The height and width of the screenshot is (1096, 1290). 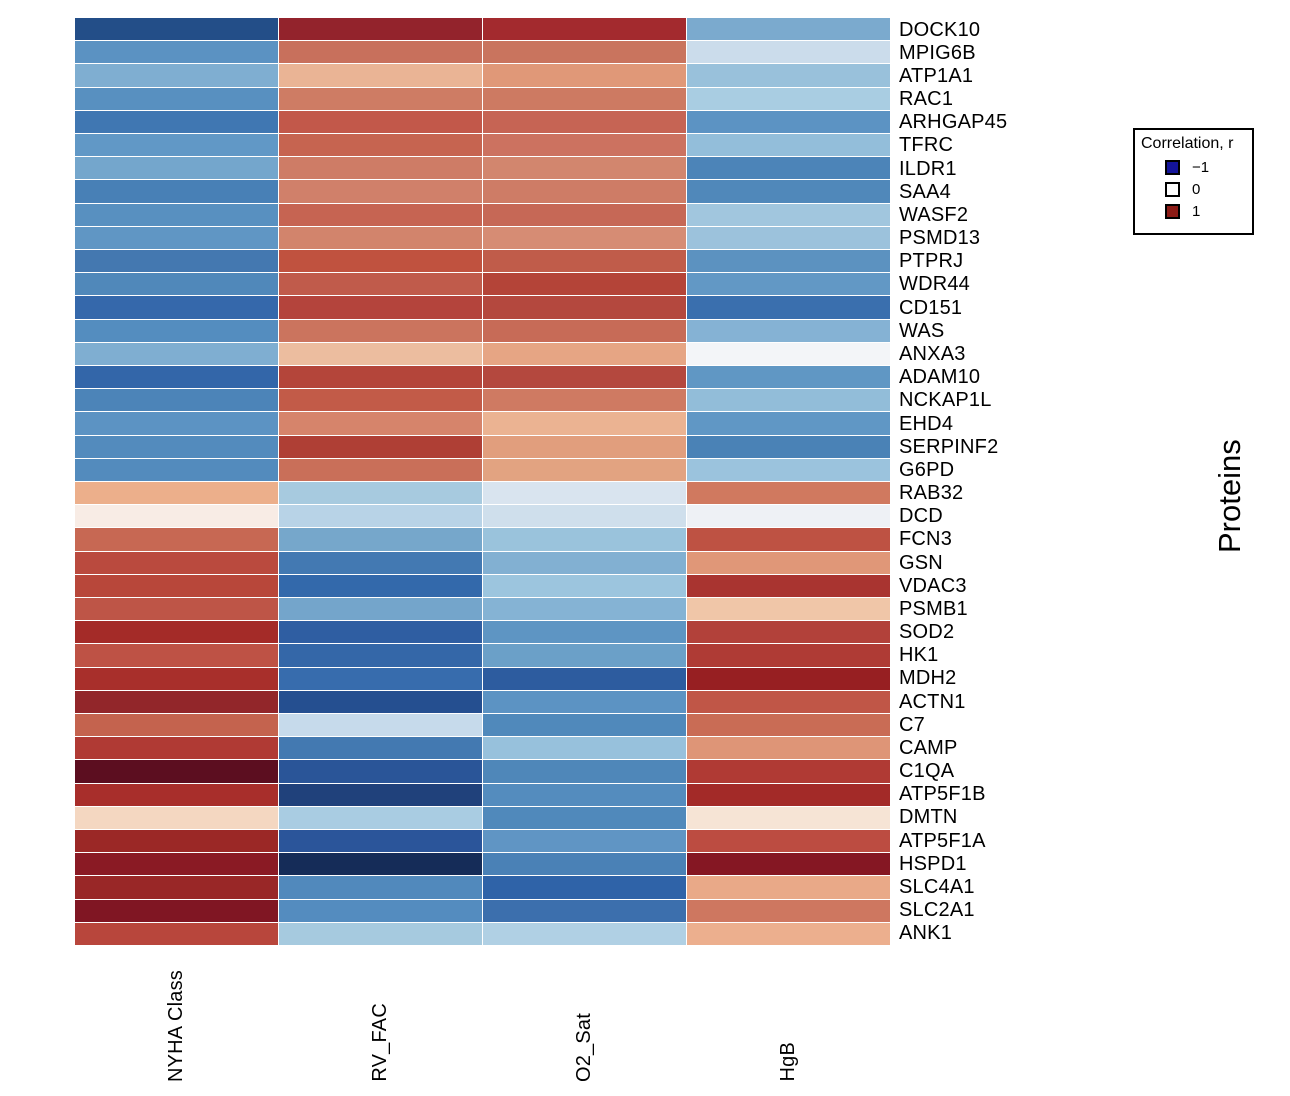 What do you see at coordinates (1205, 189) in the screenshot?
I see `legend-entry: 0` at bounding box center [1205, 189].